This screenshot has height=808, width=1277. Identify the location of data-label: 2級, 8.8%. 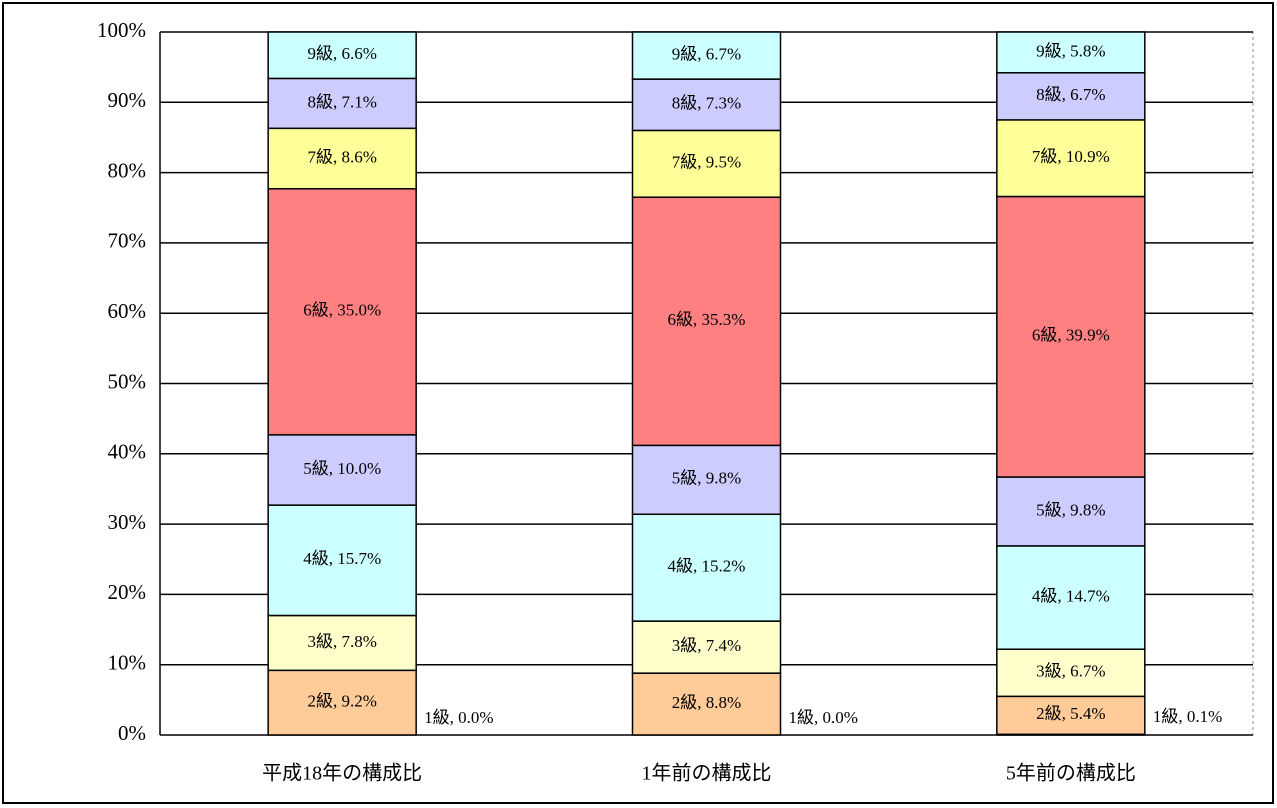
(706, 702).